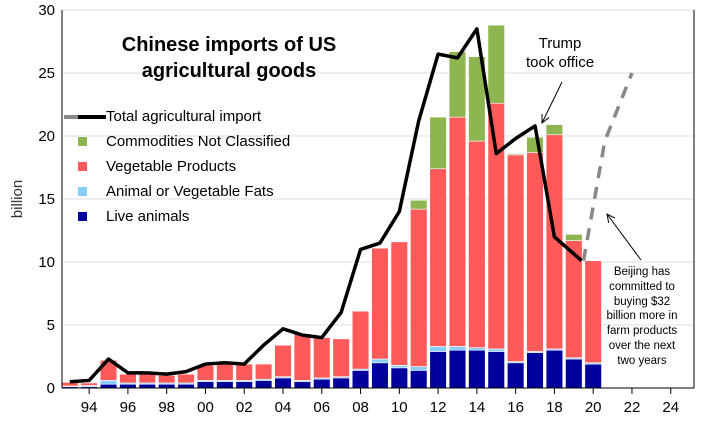 The width and height of the screenshot is (706, 423). Describe the element at coordinates (642, 345) in the screenshot. I see `annotation-beijing-line-6: over the next` at that location.